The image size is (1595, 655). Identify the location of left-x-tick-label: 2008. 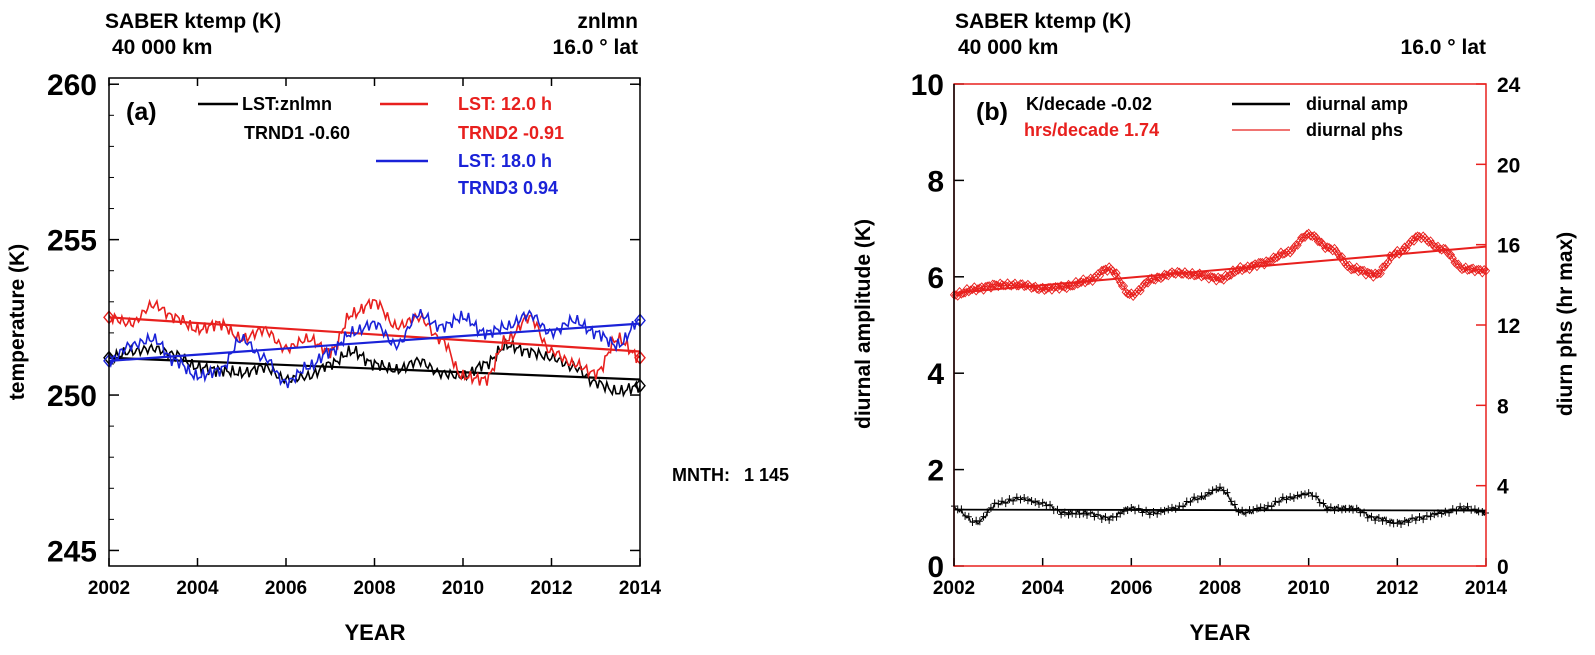
(374, 588).